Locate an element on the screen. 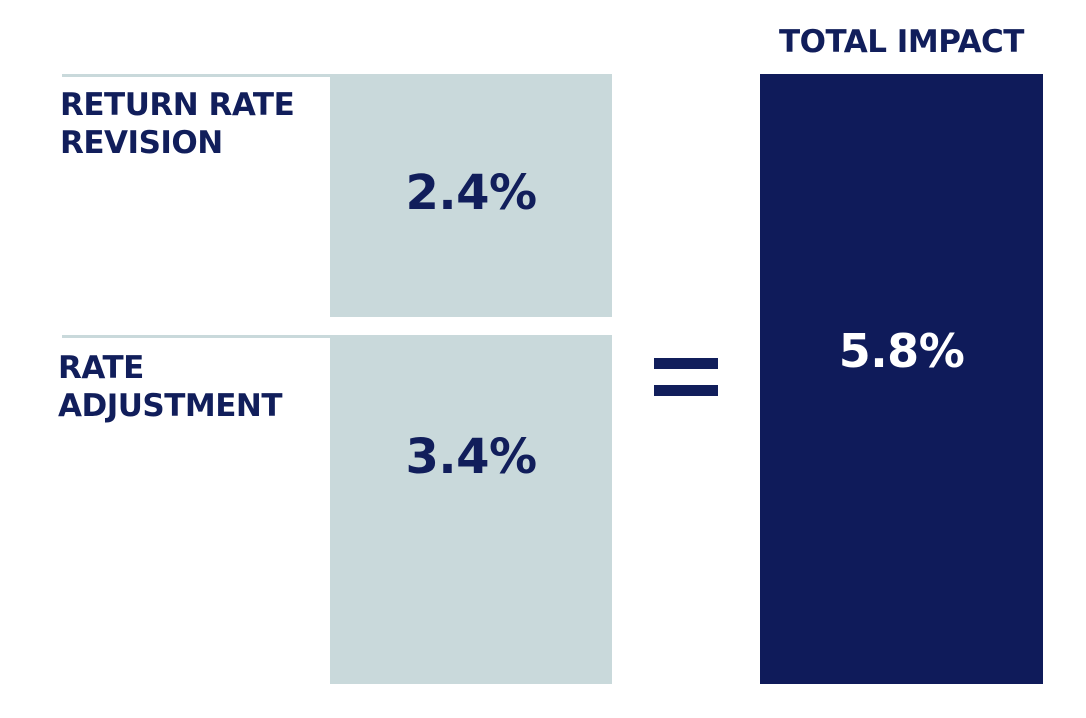  component-value-return-rate-revision: 2.4% is located at coordinates (471, 193).